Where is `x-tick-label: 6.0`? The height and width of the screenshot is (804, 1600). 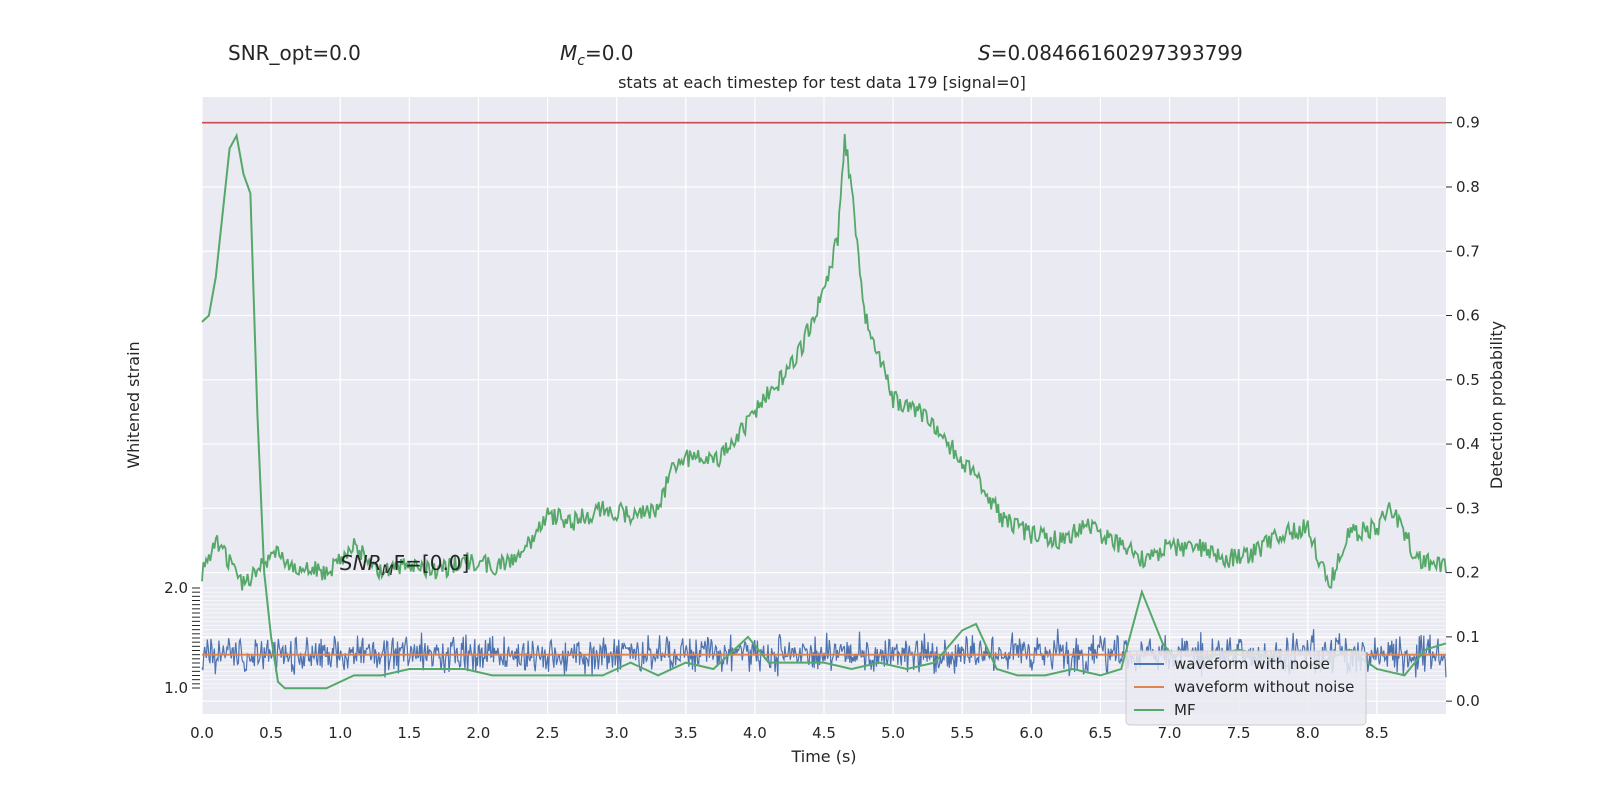
x-tick-label: 6.0 is located at coordinates (1031, 733).